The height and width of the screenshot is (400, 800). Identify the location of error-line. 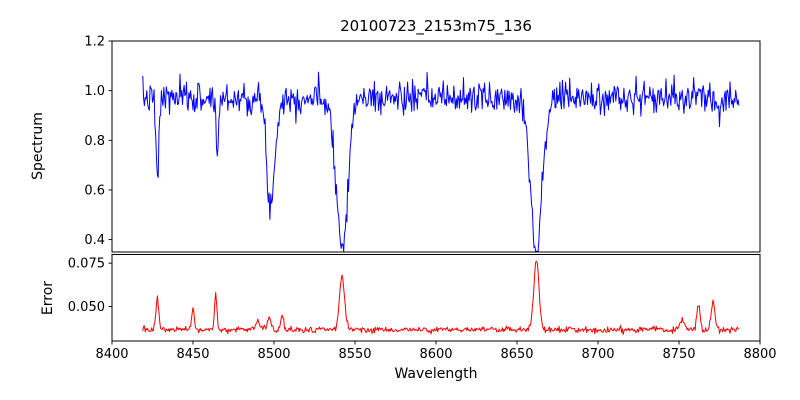
(441, 297).